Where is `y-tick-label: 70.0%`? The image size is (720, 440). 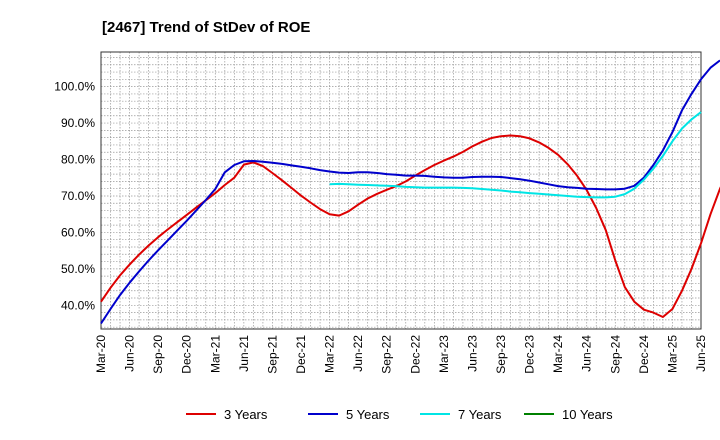 y-tick-label: 70.0% is located at coordinates (78, 196).